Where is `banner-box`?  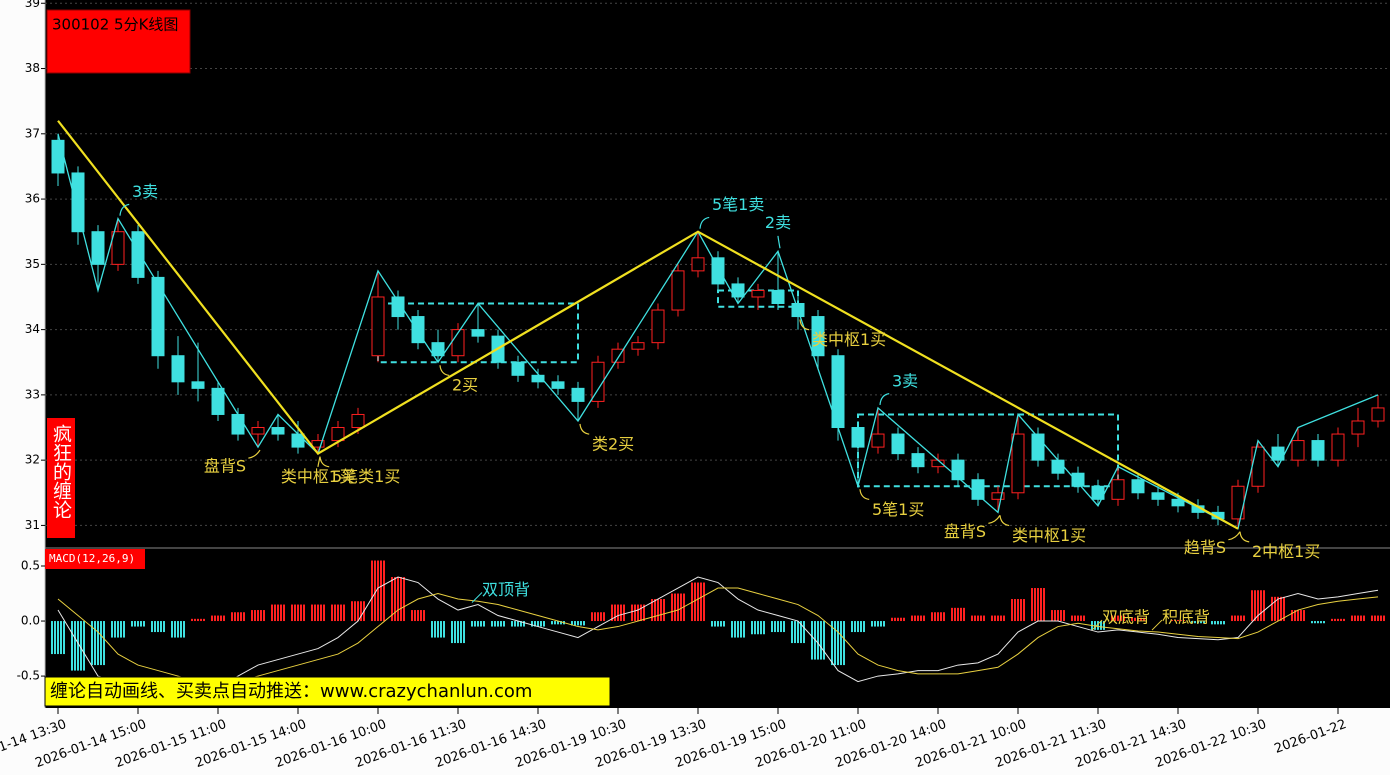 banner-box is located at coordinates (327, 691).